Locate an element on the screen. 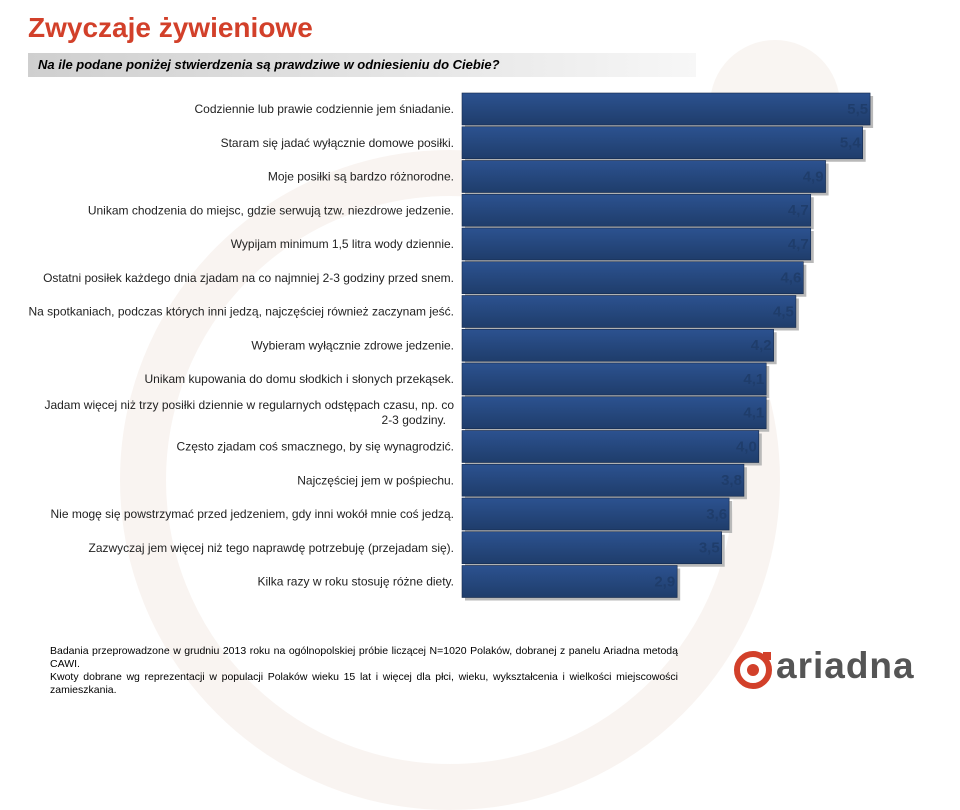 The image size is (960, 810). category-label: Wypijam minimum 1,5 litra wody dziennie. is located at coordinates (342, 244).